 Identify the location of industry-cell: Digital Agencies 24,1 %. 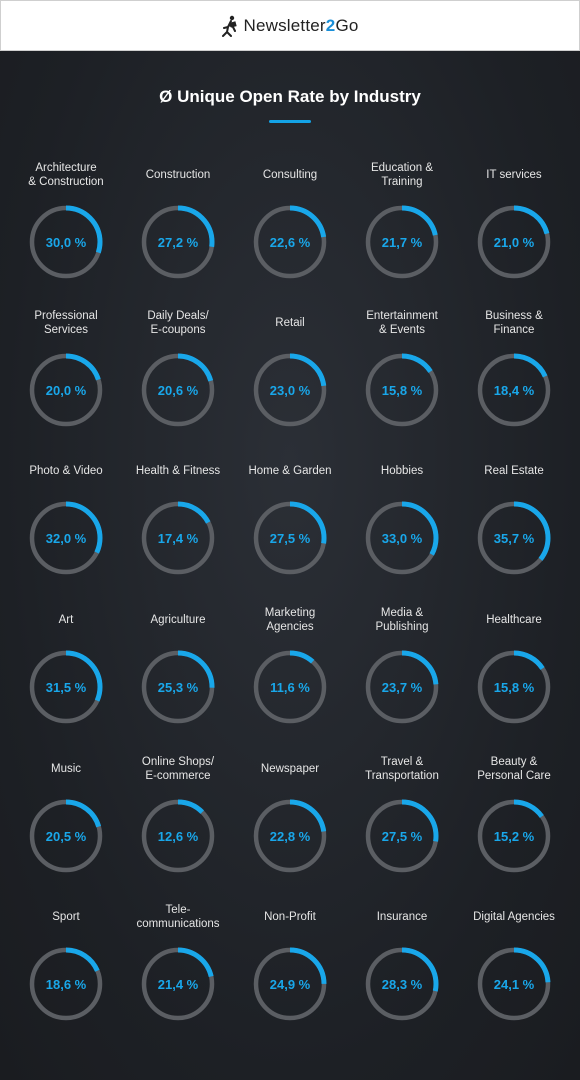
(514, 974).